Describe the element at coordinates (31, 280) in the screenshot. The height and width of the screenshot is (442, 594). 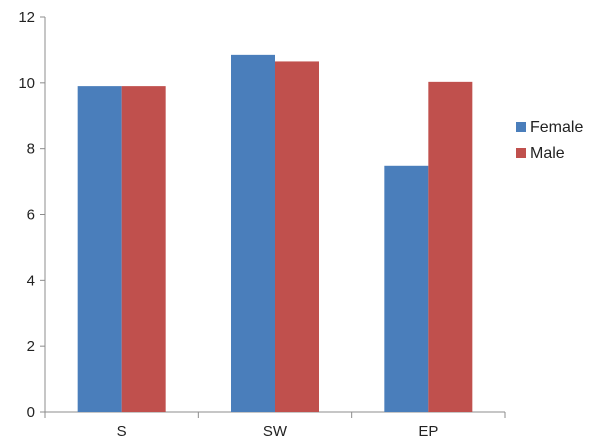
I see `y-tick-label: 4` at that location.